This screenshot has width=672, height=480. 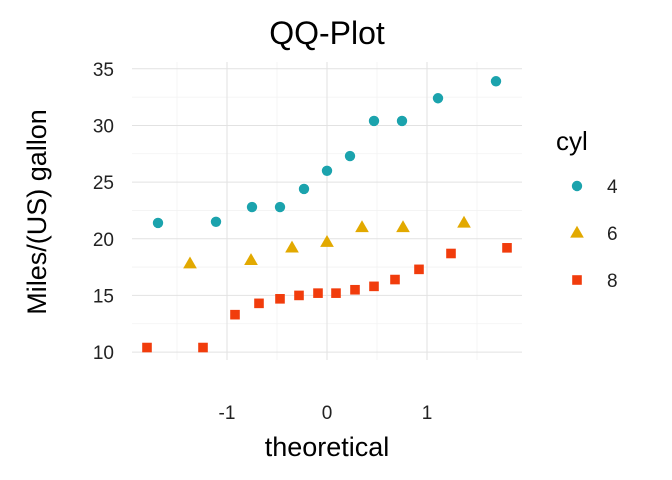 I want to click on x-tick-labels: -1 0 1, so click(x=326, y=413).